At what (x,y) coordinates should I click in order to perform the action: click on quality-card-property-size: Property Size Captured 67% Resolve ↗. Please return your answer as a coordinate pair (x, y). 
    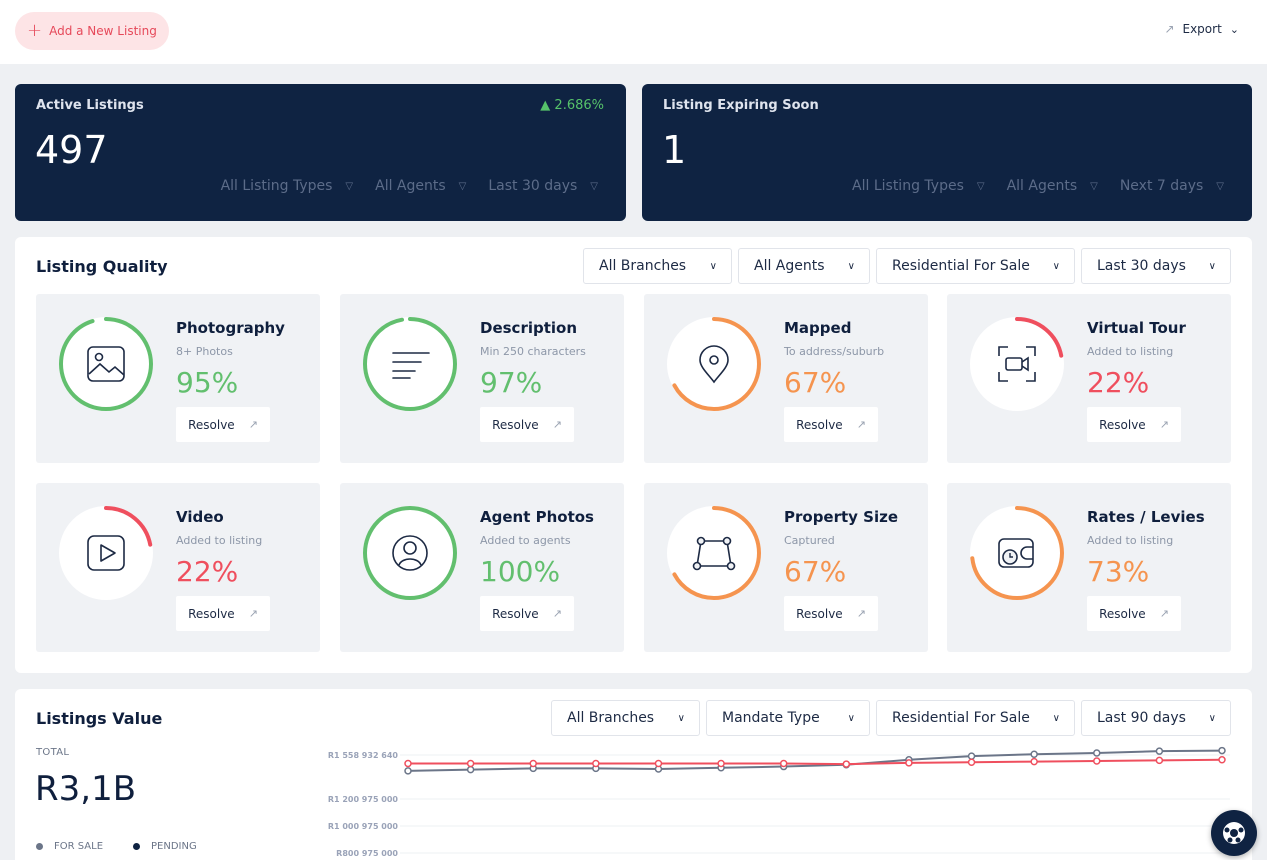
    Looking at the image, I should click on (786, 567).